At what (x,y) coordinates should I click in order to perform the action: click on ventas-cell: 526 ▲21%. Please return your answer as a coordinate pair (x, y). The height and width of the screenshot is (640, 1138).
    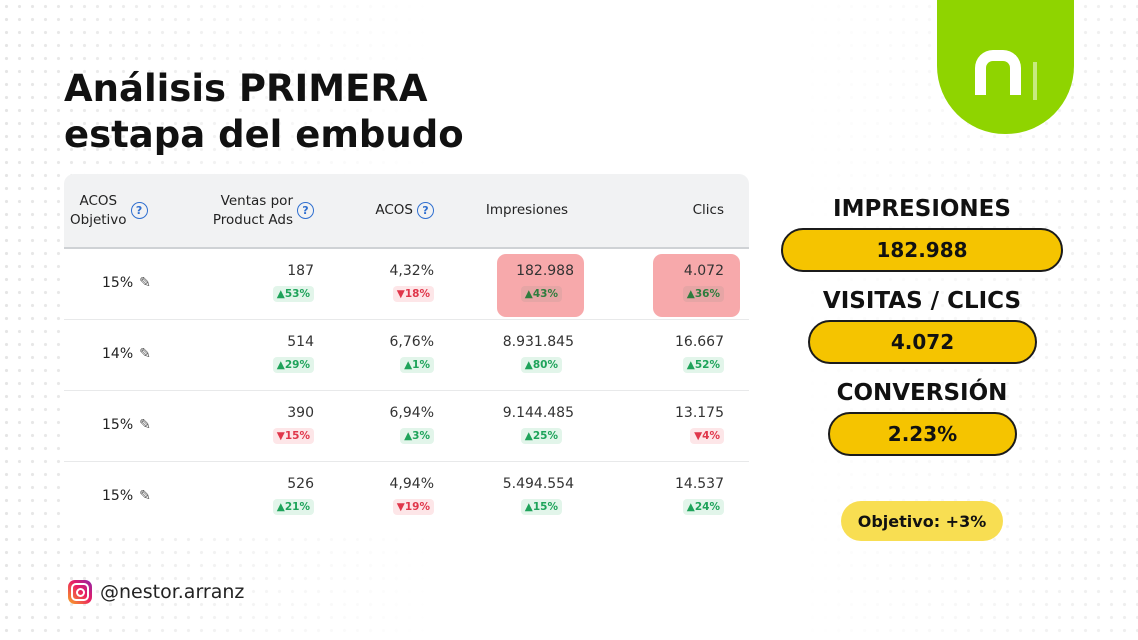
    Looking at the image, I should click on (259, 497).